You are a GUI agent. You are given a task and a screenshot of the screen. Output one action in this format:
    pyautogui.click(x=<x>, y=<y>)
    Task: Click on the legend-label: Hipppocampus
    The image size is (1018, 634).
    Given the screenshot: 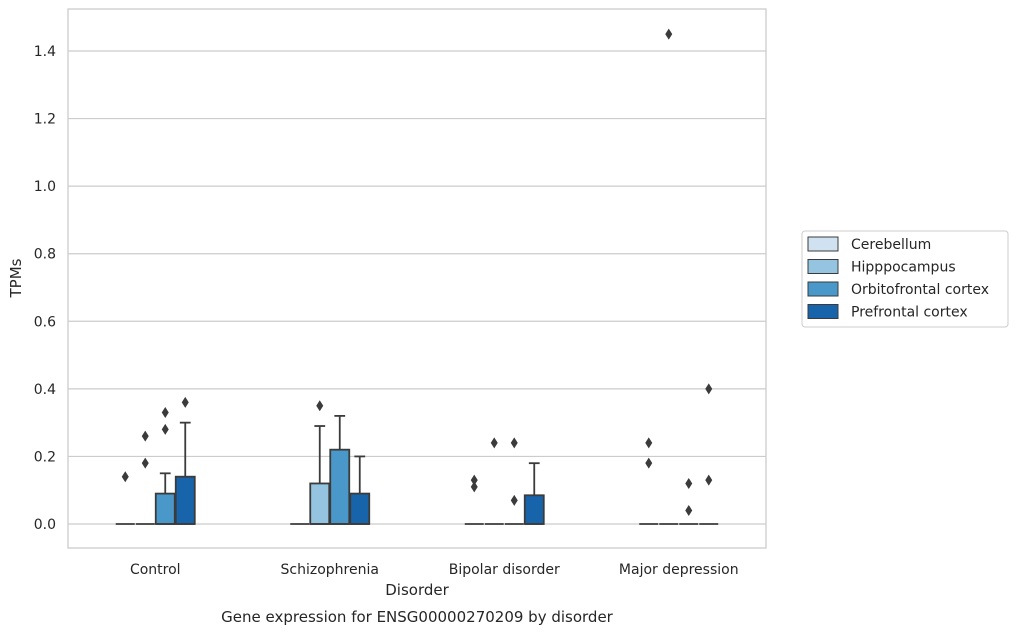 What is the action you would take?
    pyautogui.click(x=903, y=268)
    